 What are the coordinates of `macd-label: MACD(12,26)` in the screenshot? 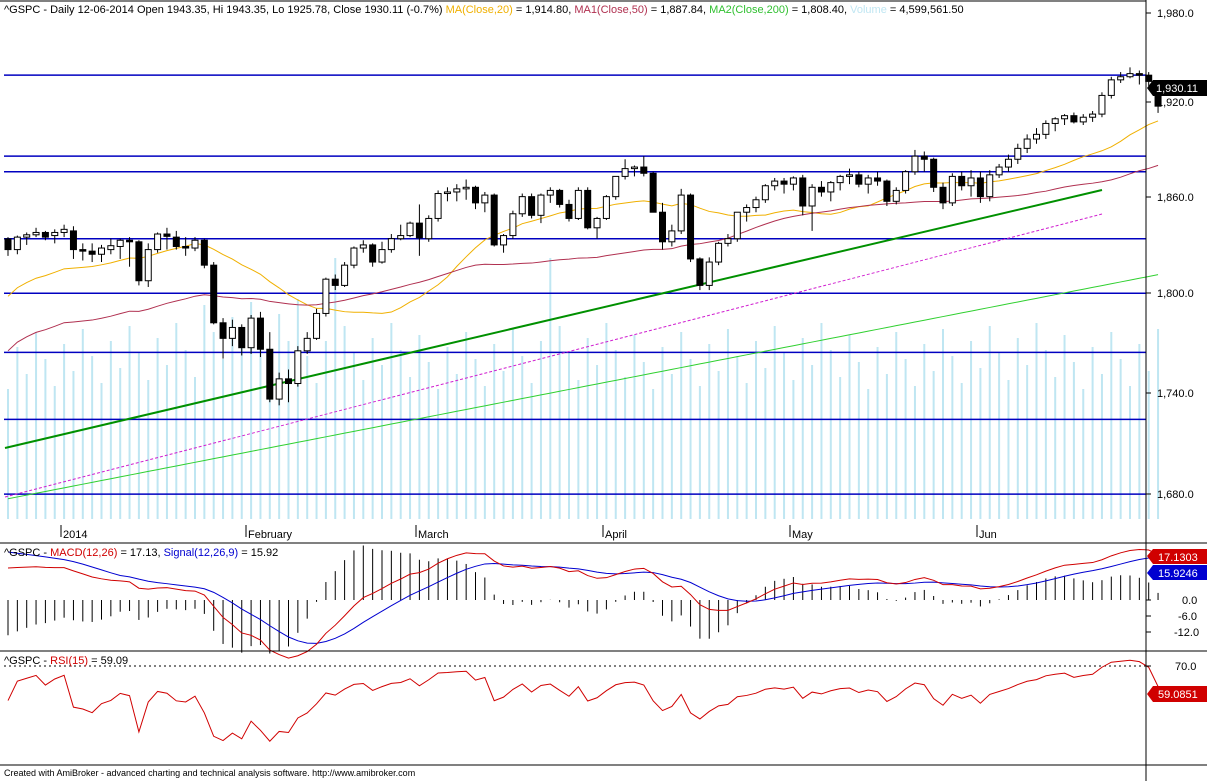 It's located at (83, 553).